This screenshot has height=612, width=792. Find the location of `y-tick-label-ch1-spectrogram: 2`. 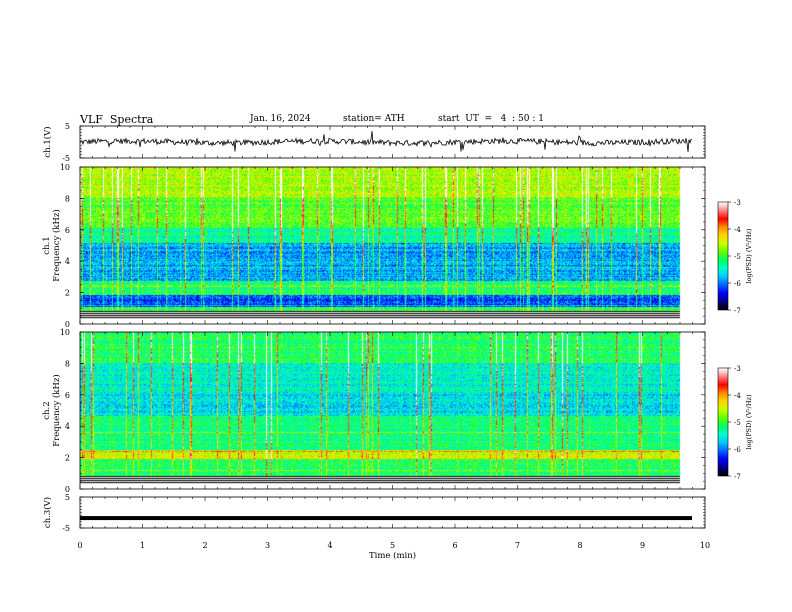

y-tick-label-ch1-spectrogram: 2 is located at coordinates (67, 293).